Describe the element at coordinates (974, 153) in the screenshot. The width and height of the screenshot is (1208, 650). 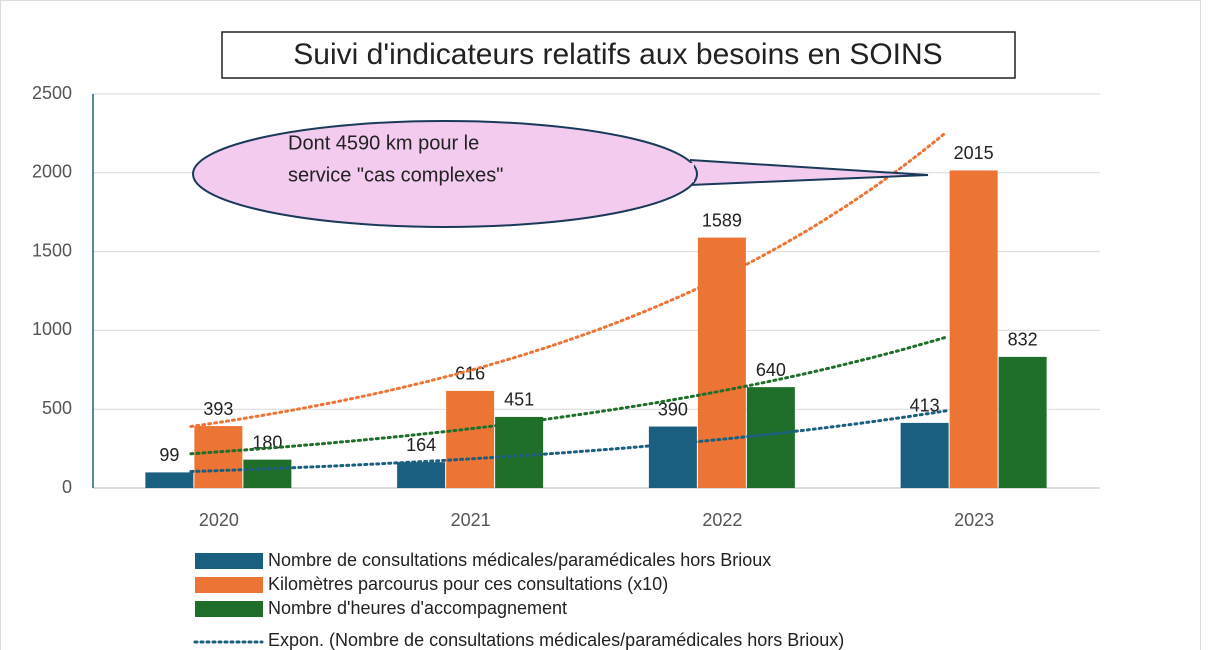
I see `data-label: 2015` at that location.